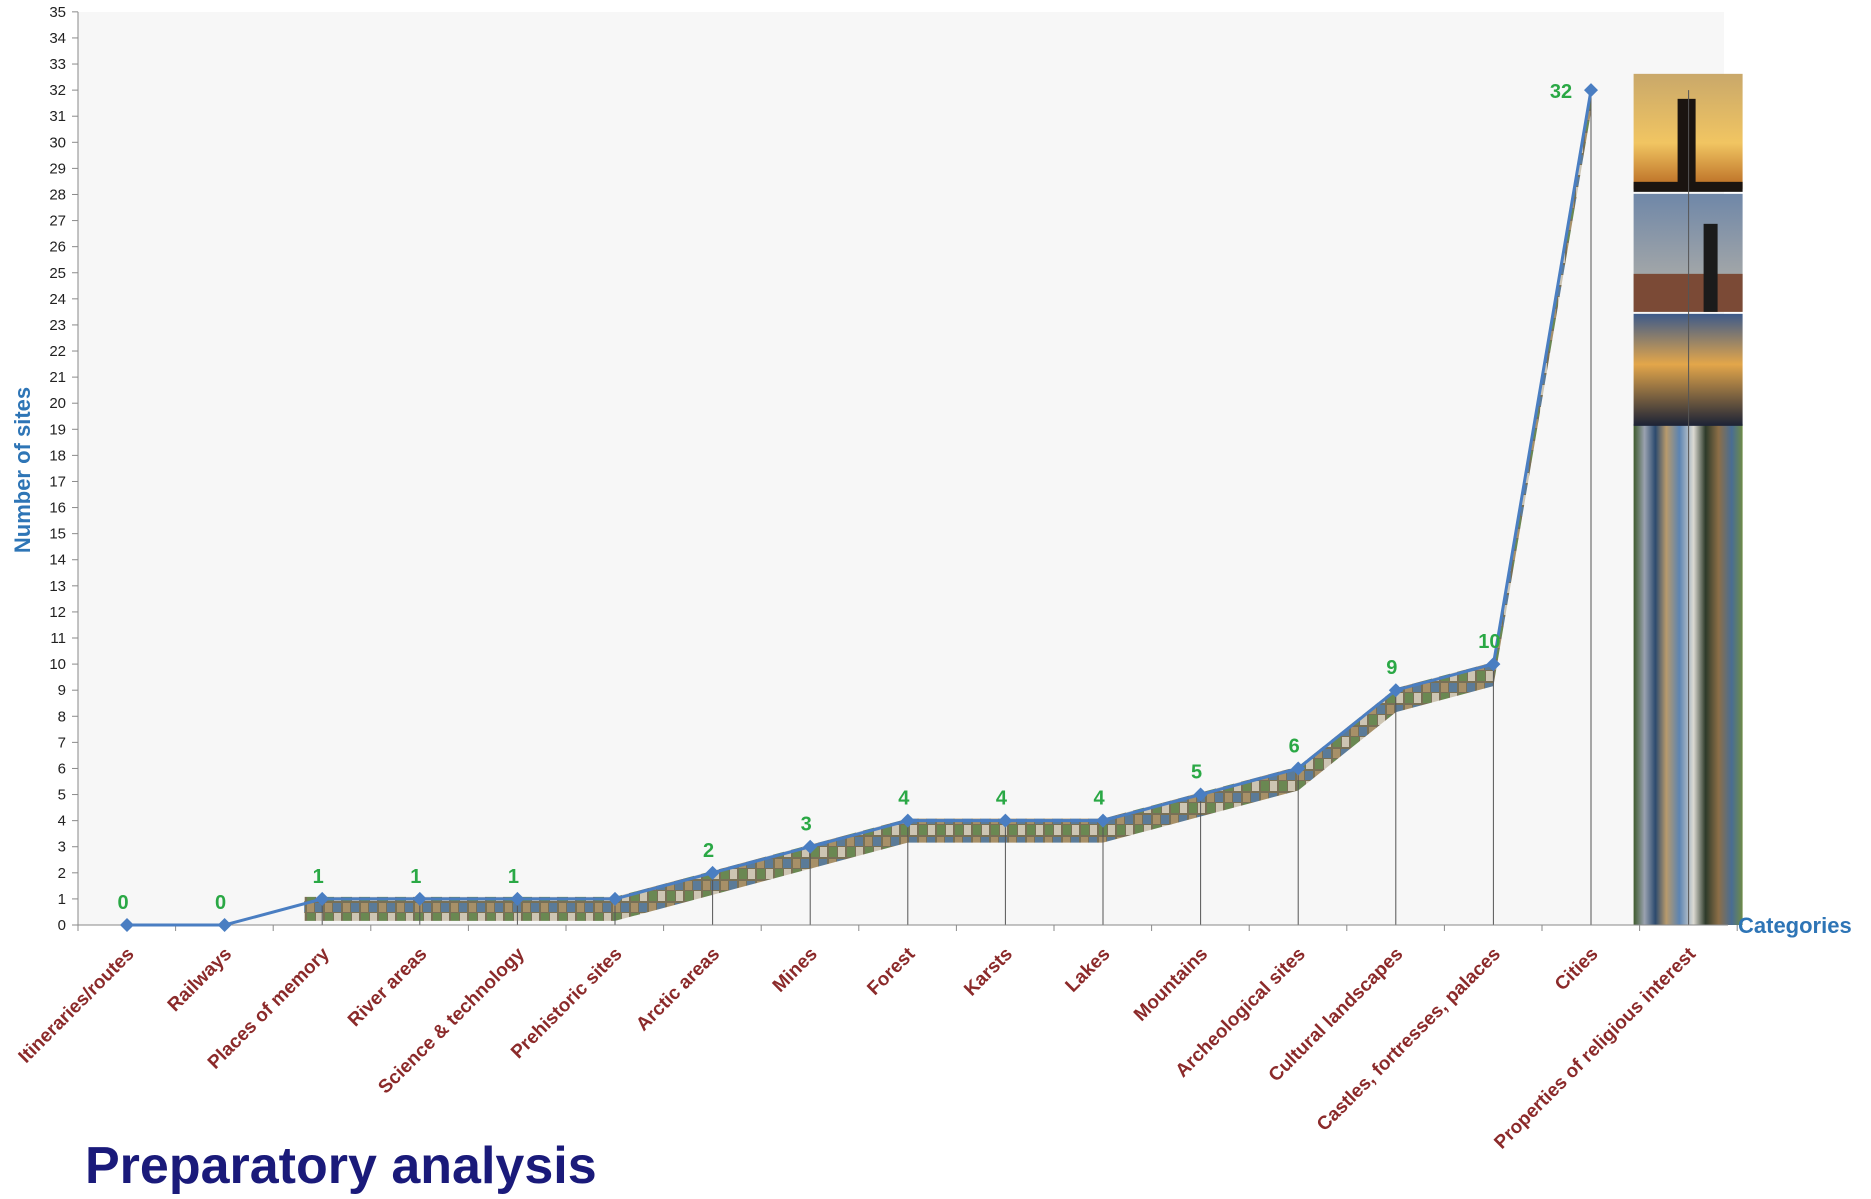 This screenshot has height=1199, width=1871. I want to click on data-label: 32, so click(1561, 92).